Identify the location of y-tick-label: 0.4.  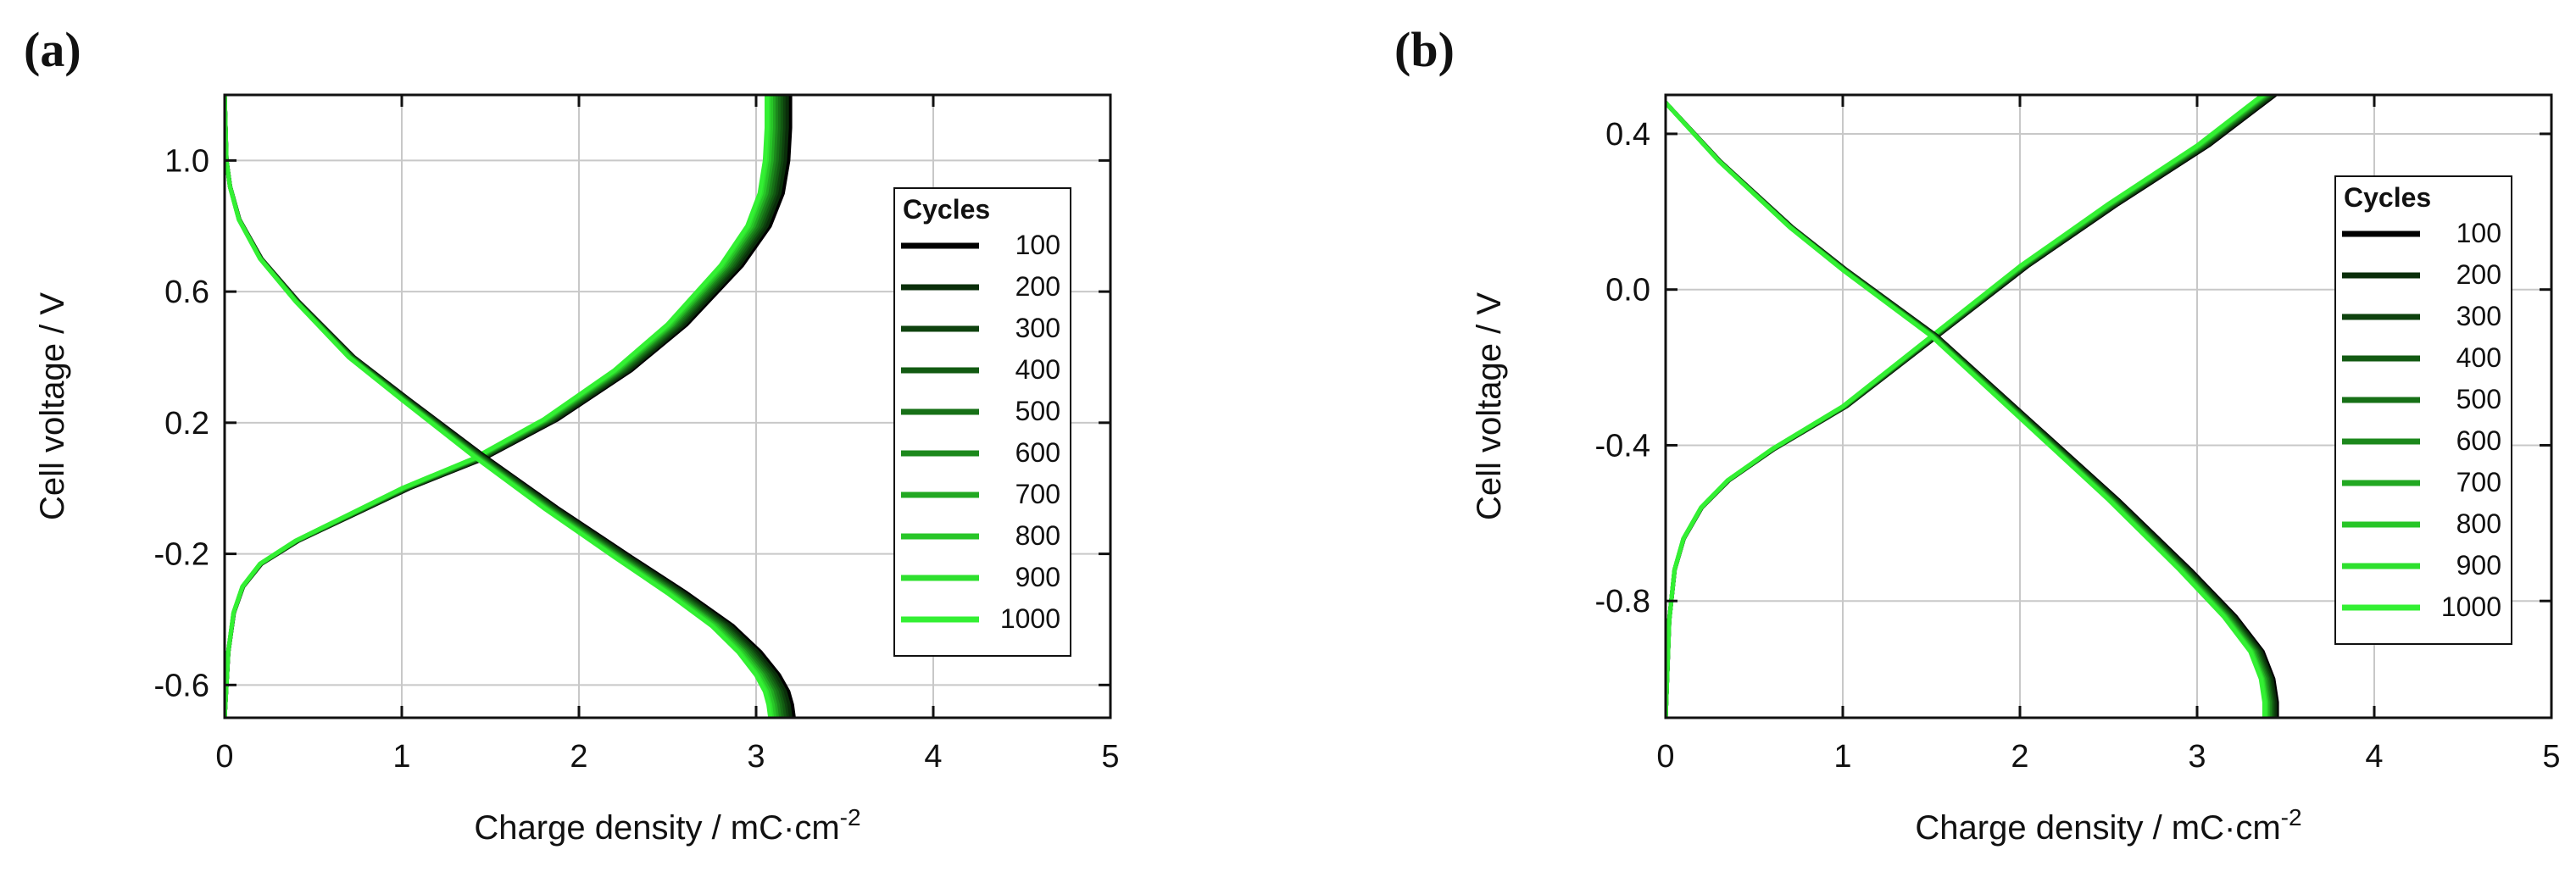
(1627, 135).